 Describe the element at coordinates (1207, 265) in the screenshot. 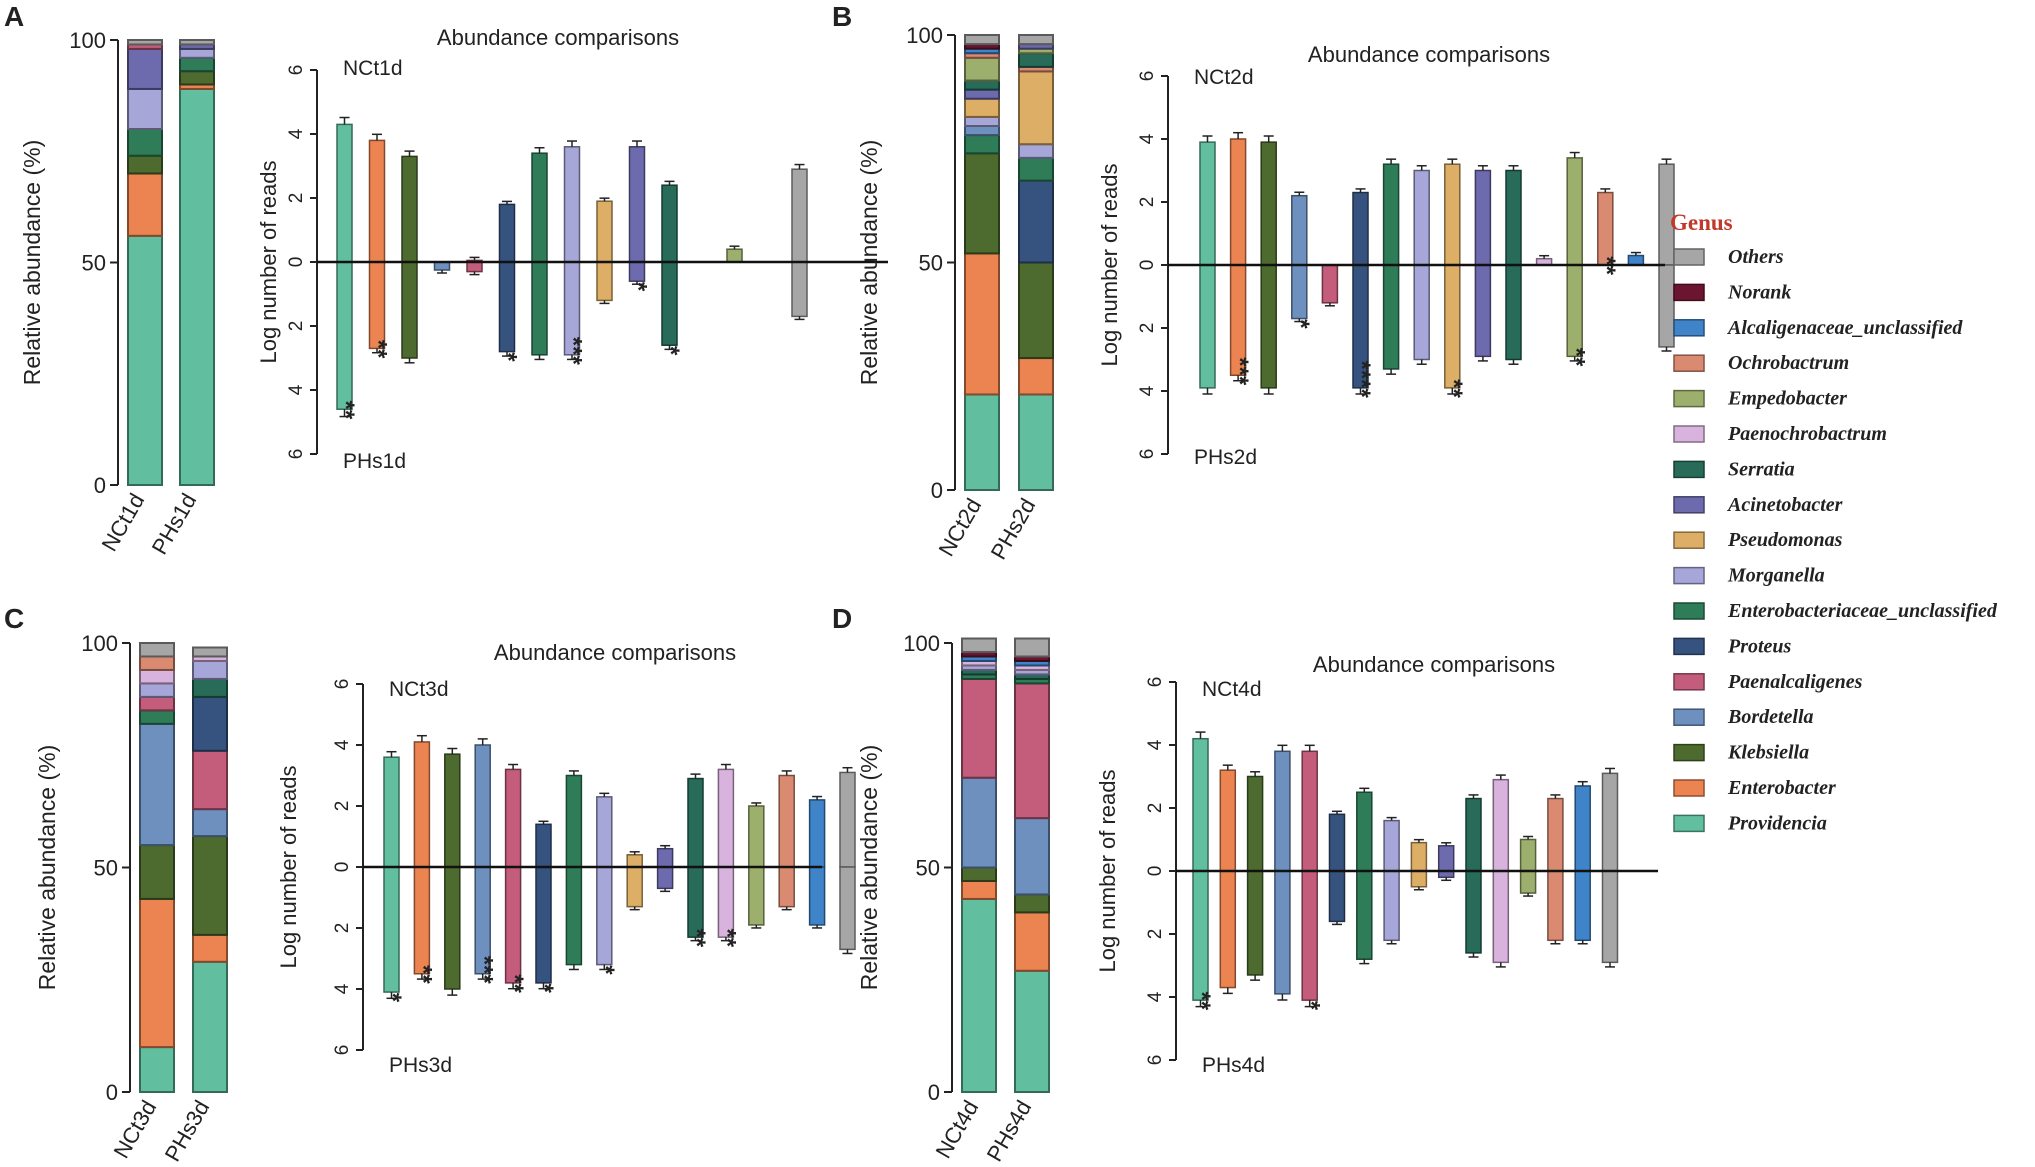

I see `comparison-bar-providencia` at that location.